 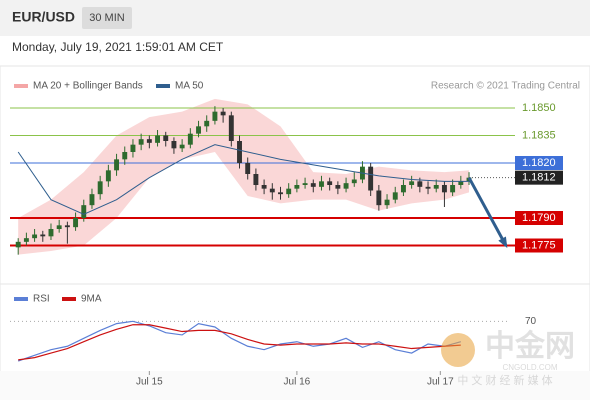 I want to click on rsi-line, so click(x=239, y=342).